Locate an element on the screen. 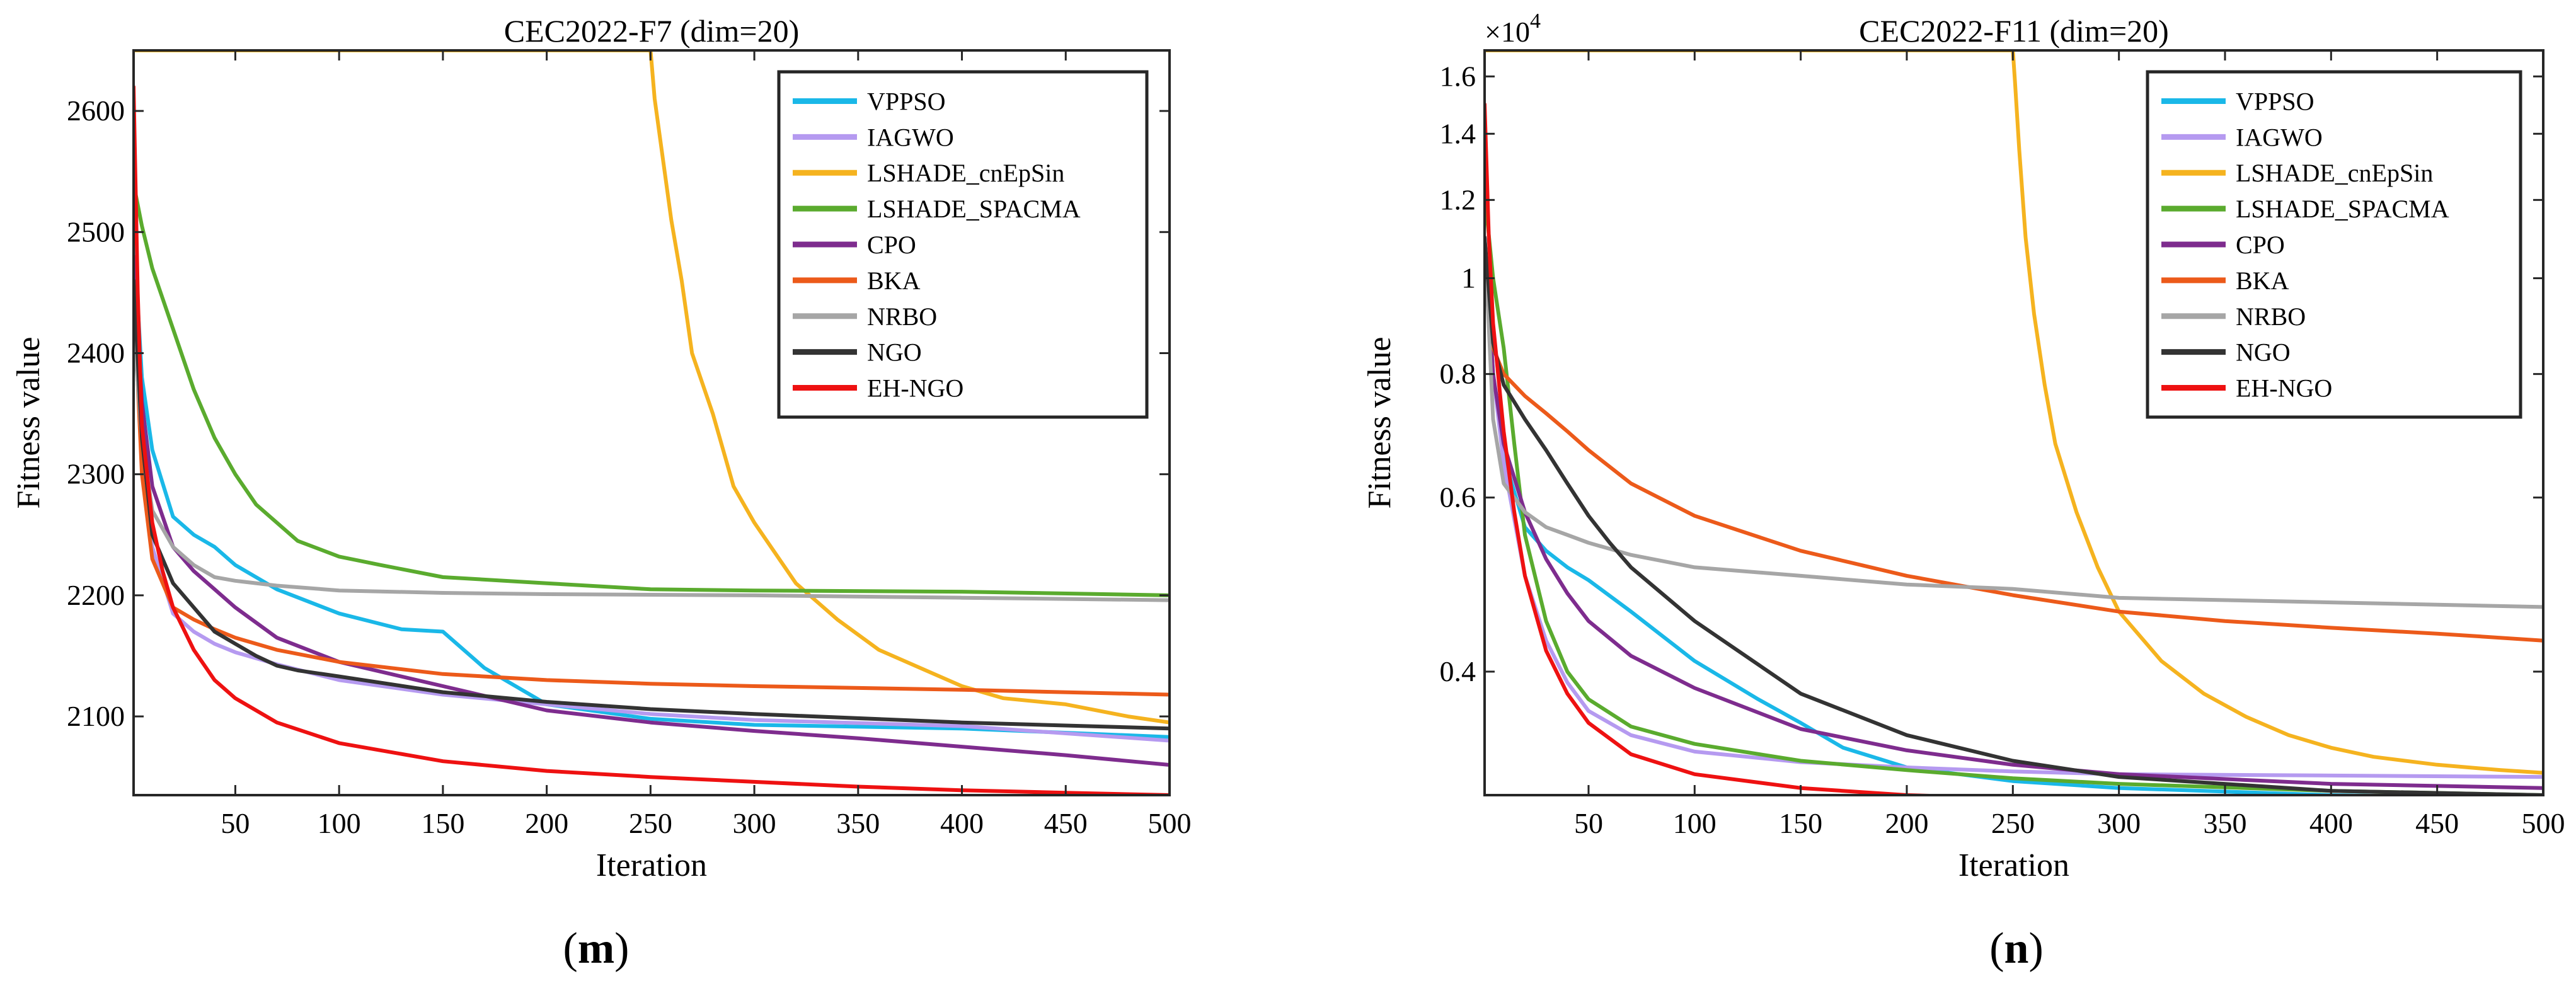  panel-label: (m) is located at coordinates (596, 948).